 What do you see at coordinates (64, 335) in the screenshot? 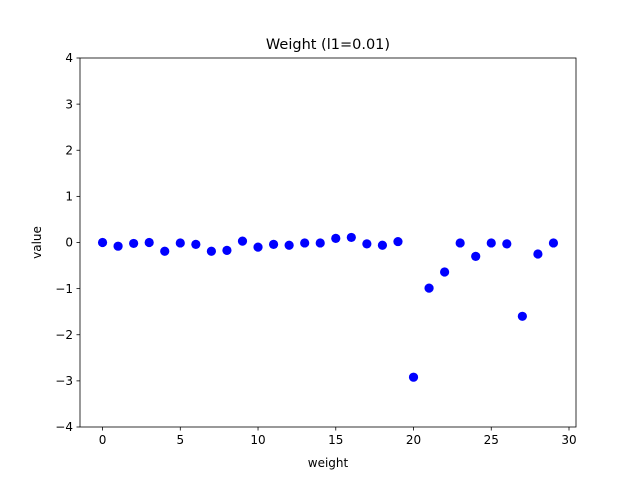
I see `y-tick-label: −2` at bounding box center [64, 335].